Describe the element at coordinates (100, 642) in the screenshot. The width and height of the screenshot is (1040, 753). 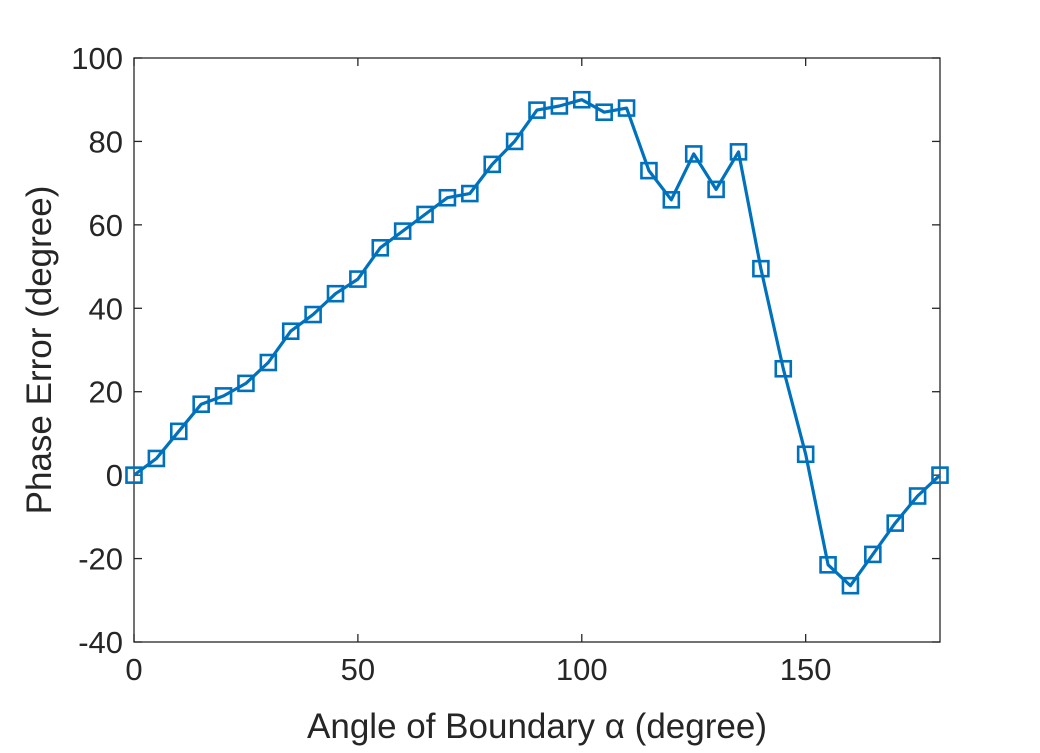
I see `y-tick-label: -40` at that location.